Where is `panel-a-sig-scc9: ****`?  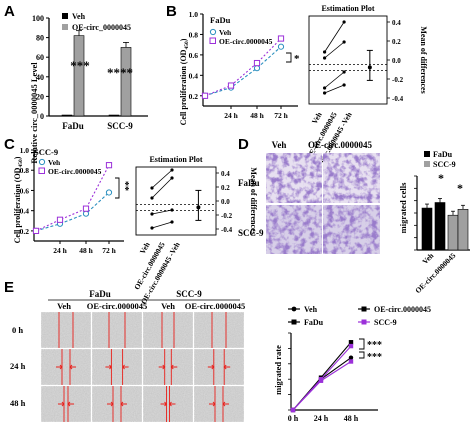
panel-a-sig-scc9: **** is located at coordinates (120, 72).